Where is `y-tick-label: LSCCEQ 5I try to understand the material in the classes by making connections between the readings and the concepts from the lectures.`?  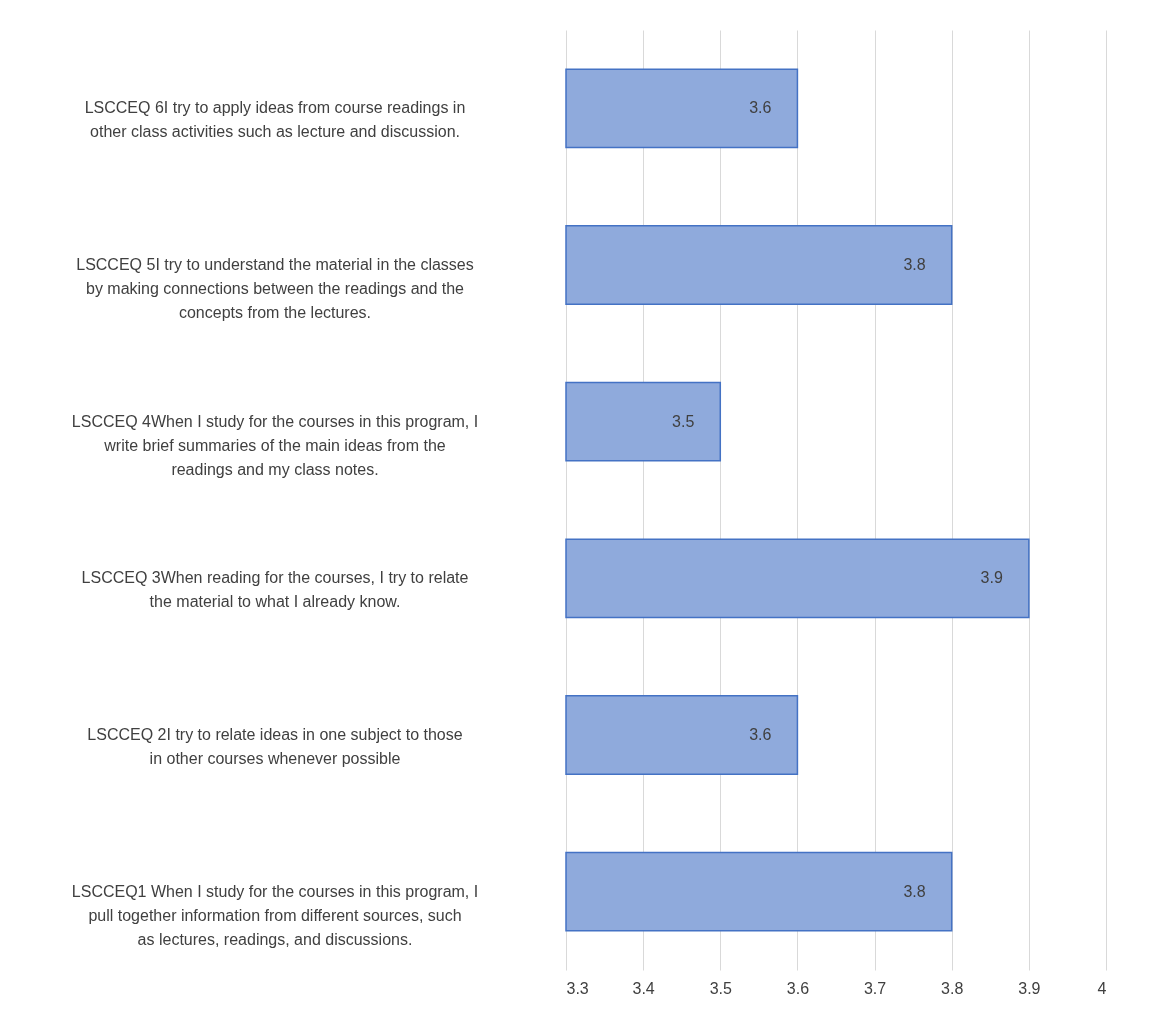
y-tick-label: LSCCEQ 5I try to understand the material in the classes by making connections between the readings and the concepts from the lectures. is located at coordinates (275, 288).